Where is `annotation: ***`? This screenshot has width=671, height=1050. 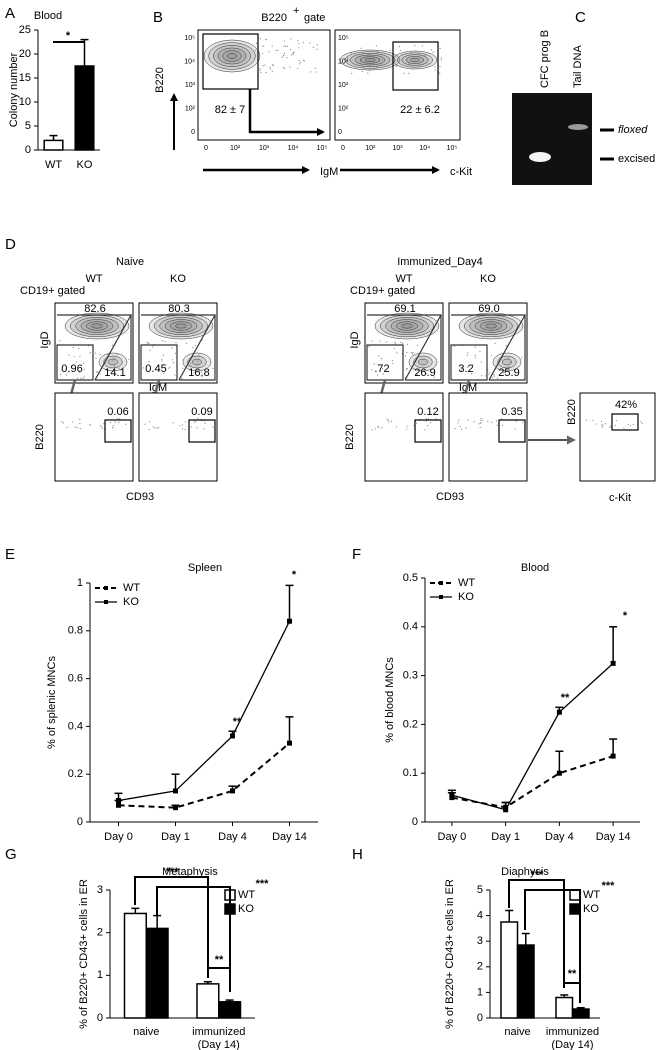 annotation: *** is located at coordinates (609, 886).